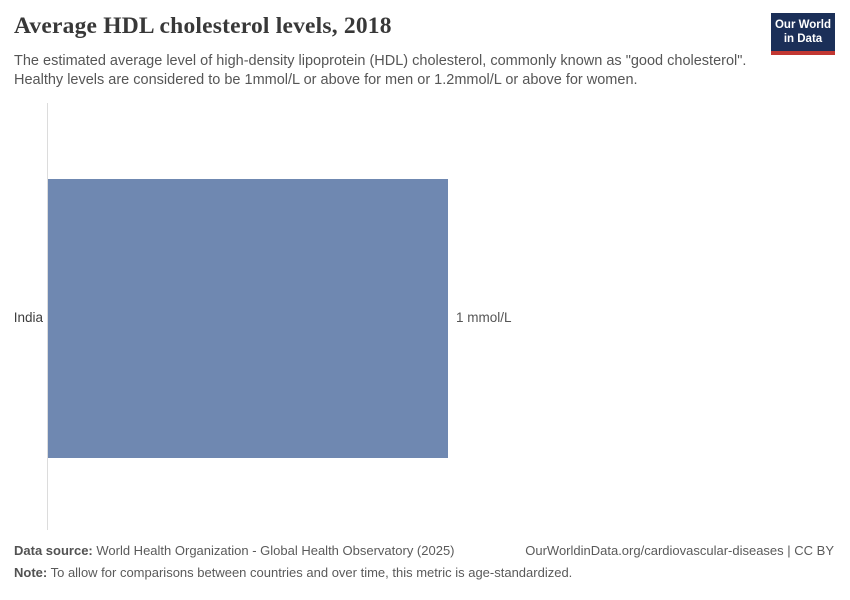  What do you see at coordinates (484, 317) in the screenshot?
I see `value-label-india: 1 mmol/L` at bounding box center [484, 317].